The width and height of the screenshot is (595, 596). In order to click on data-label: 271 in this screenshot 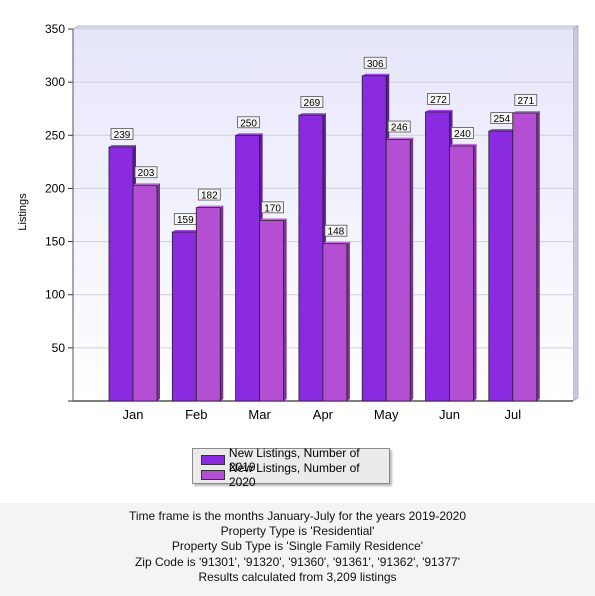, I will do `click(525, 101)`.